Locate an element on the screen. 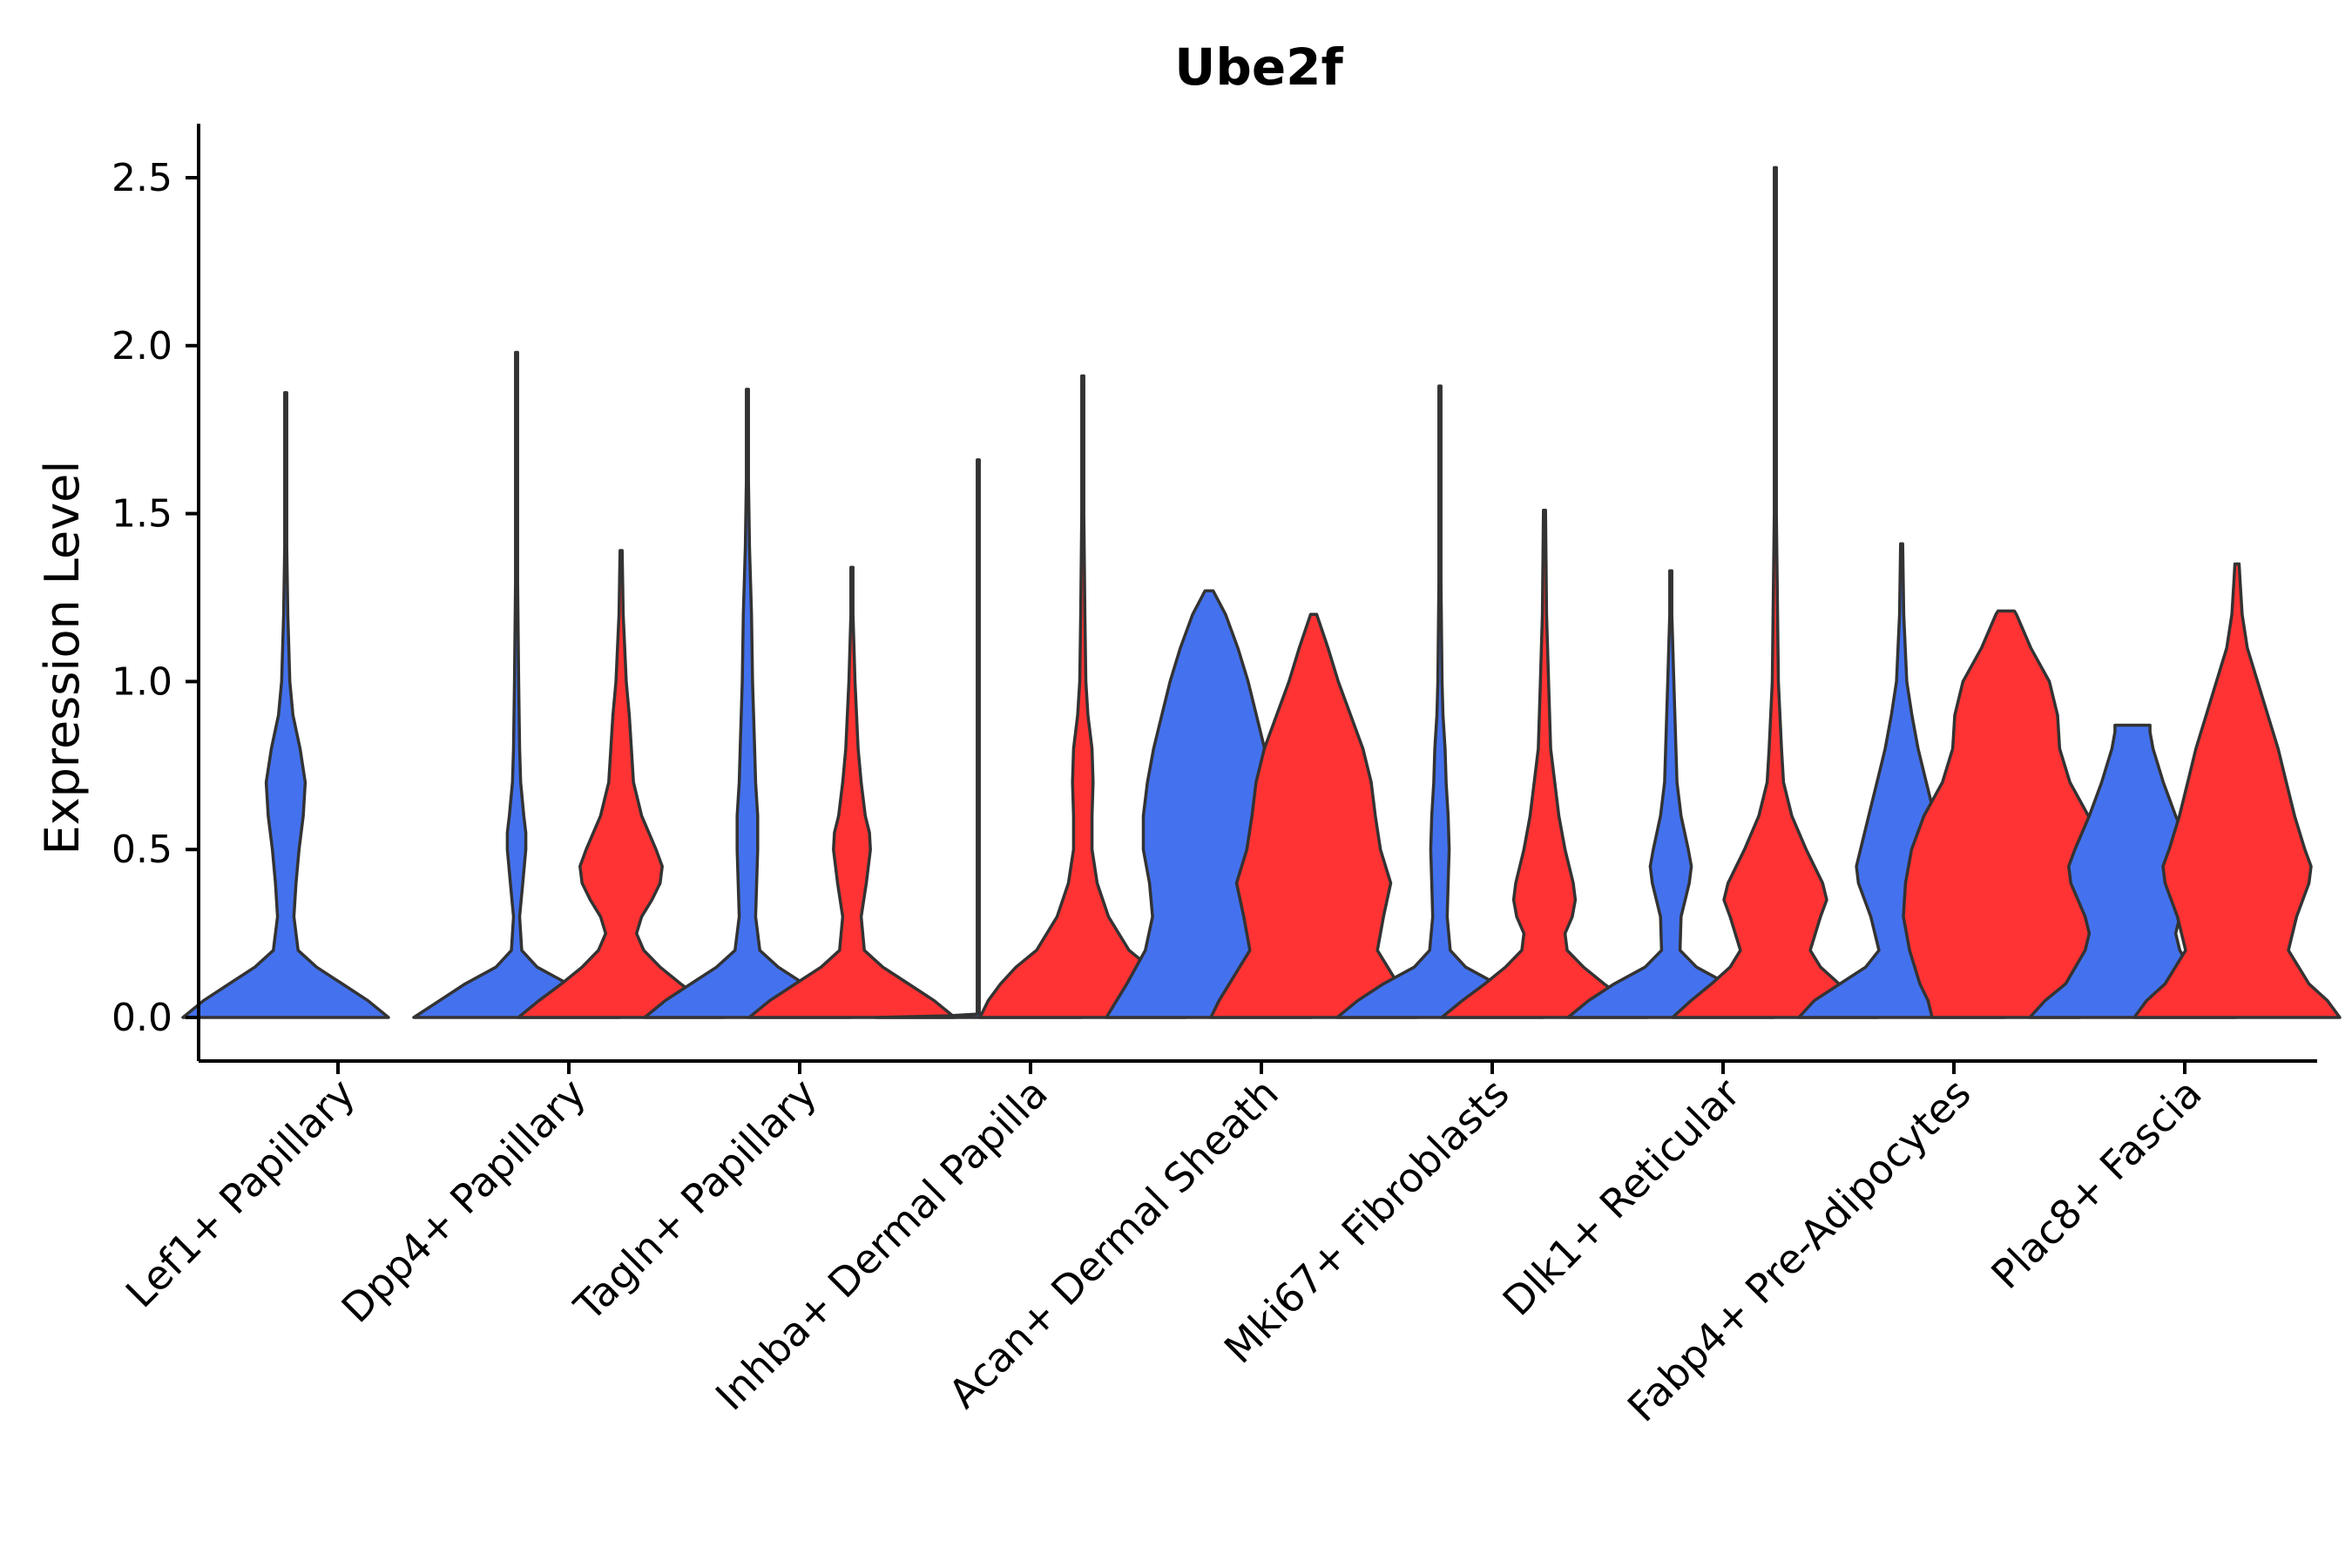 This screenshot has width=2352, height=1568. y-tick-label: 1.5 is located at coordinates (142, 514).